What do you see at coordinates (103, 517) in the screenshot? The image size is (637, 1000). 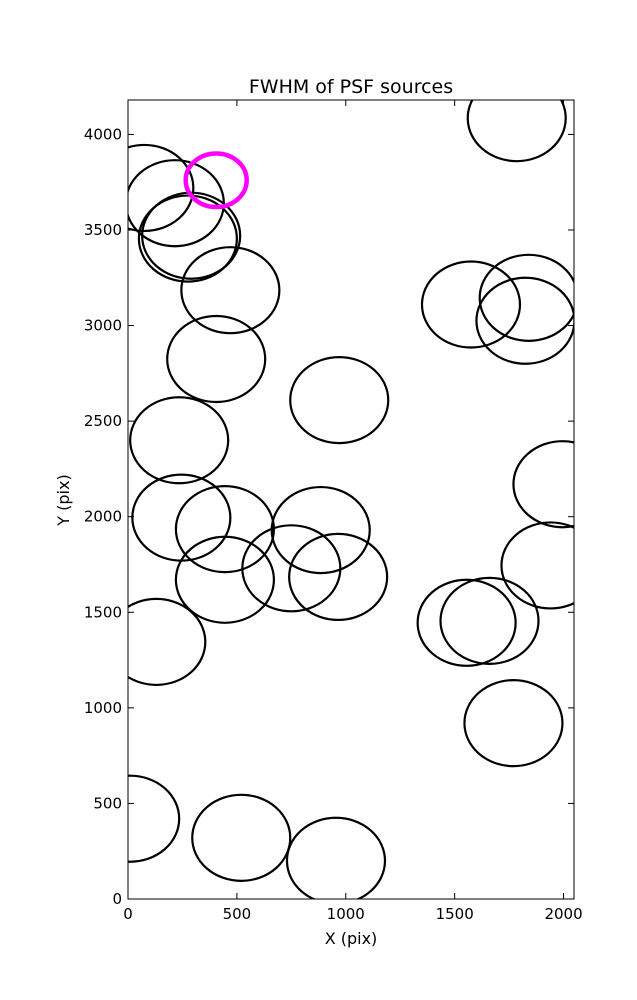 I see `y-tick-label: 2000` at bounding box center [103, 517].